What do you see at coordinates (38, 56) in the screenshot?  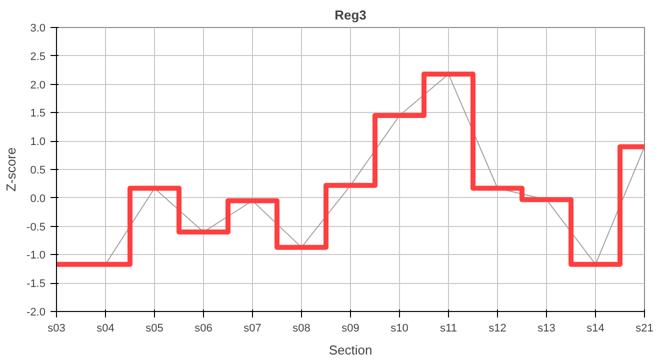 I see `y-tick-label: 2.5` at bounding box center [38, 56].